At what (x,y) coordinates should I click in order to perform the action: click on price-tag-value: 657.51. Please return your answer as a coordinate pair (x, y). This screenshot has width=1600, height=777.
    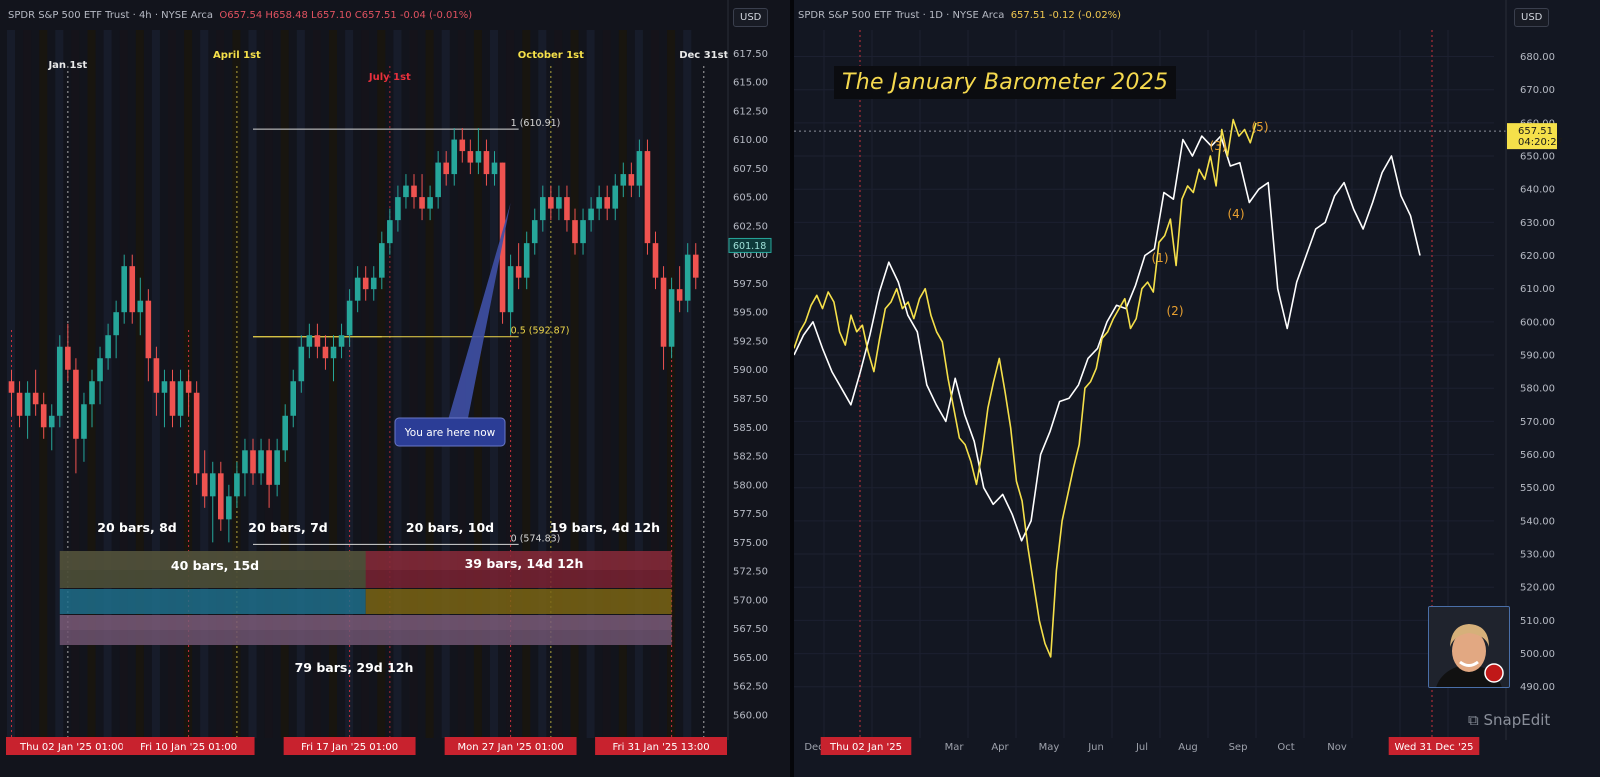
    Looking at the image, I should click on (1535, 131).